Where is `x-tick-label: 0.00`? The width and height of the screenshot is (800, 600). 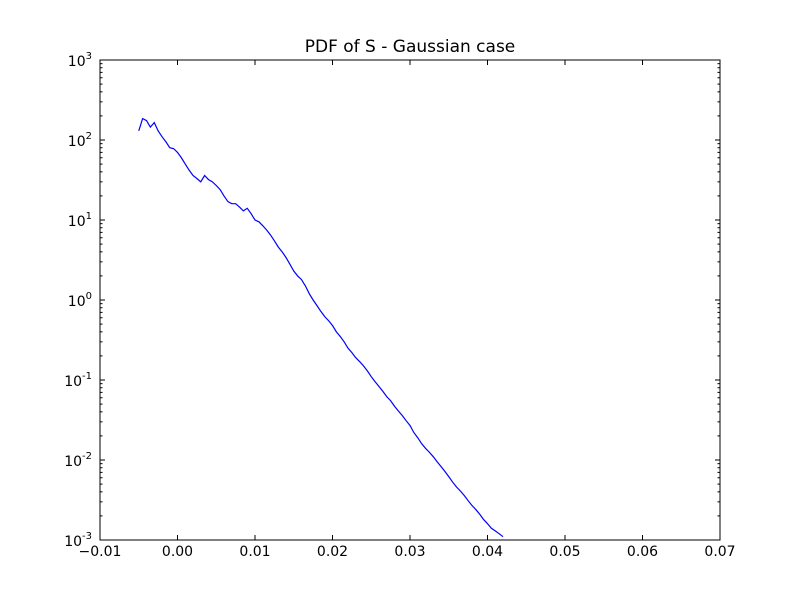
x-tick-label: 0.00 is located at coordinates (177, 552).